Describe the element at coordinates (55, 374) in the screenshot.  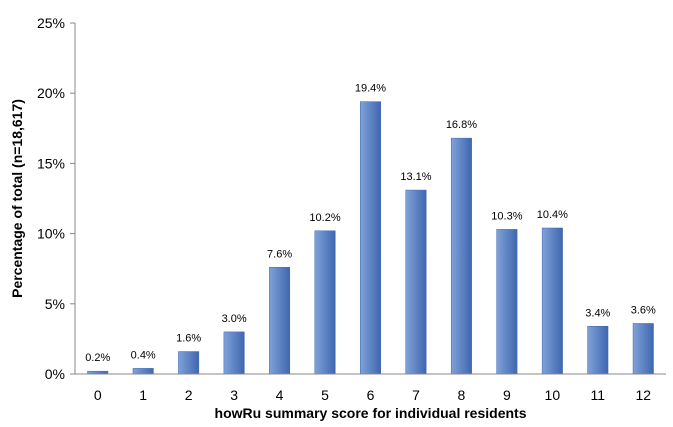
I see `y-tick-label: 0%` at that location.